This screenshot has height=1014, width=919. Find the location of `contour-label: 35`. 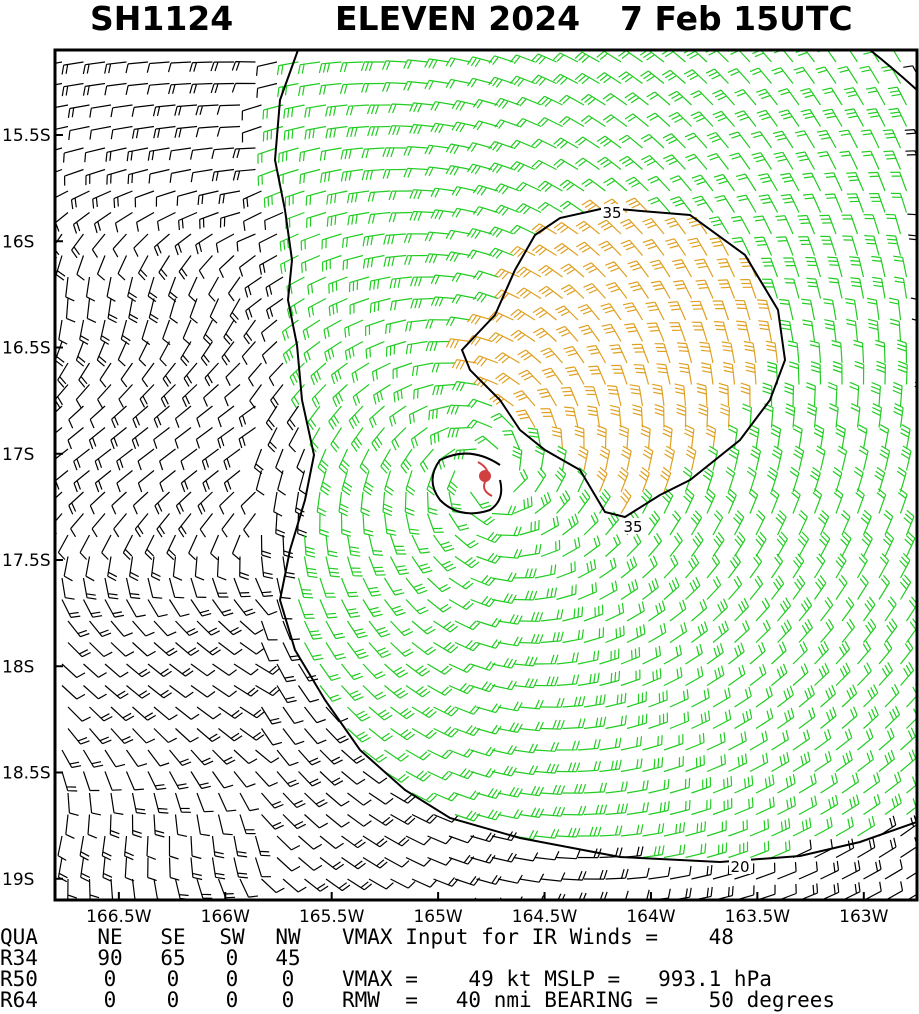

contour-label: 35 is located at coordinates (611, 213).